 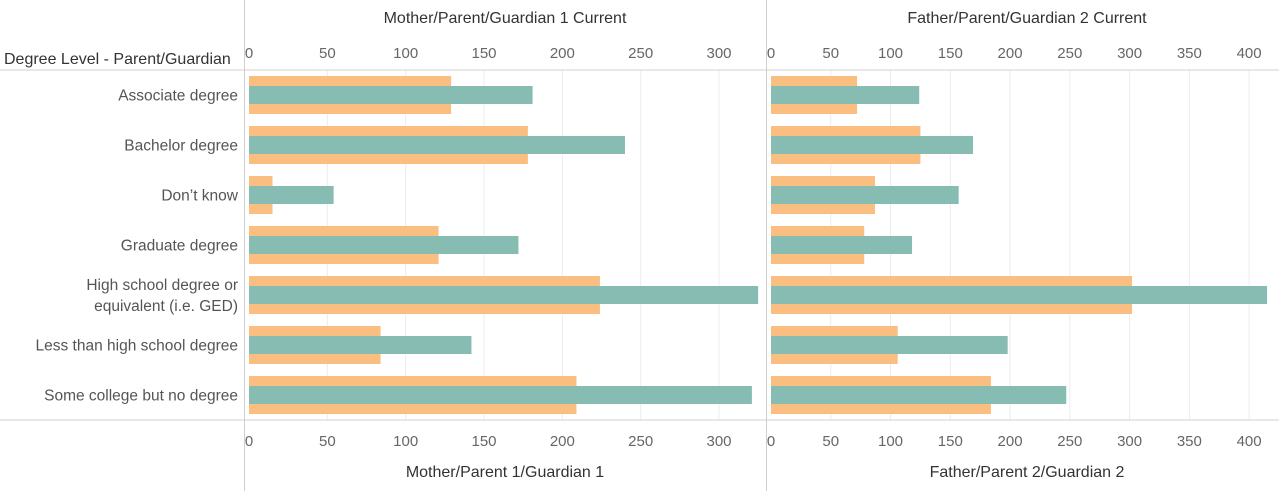 What do you see at coordinates (136, 346) in the screenshot?
I see `category-label-5: Less than high school degree` at bounding box center [136, 346].